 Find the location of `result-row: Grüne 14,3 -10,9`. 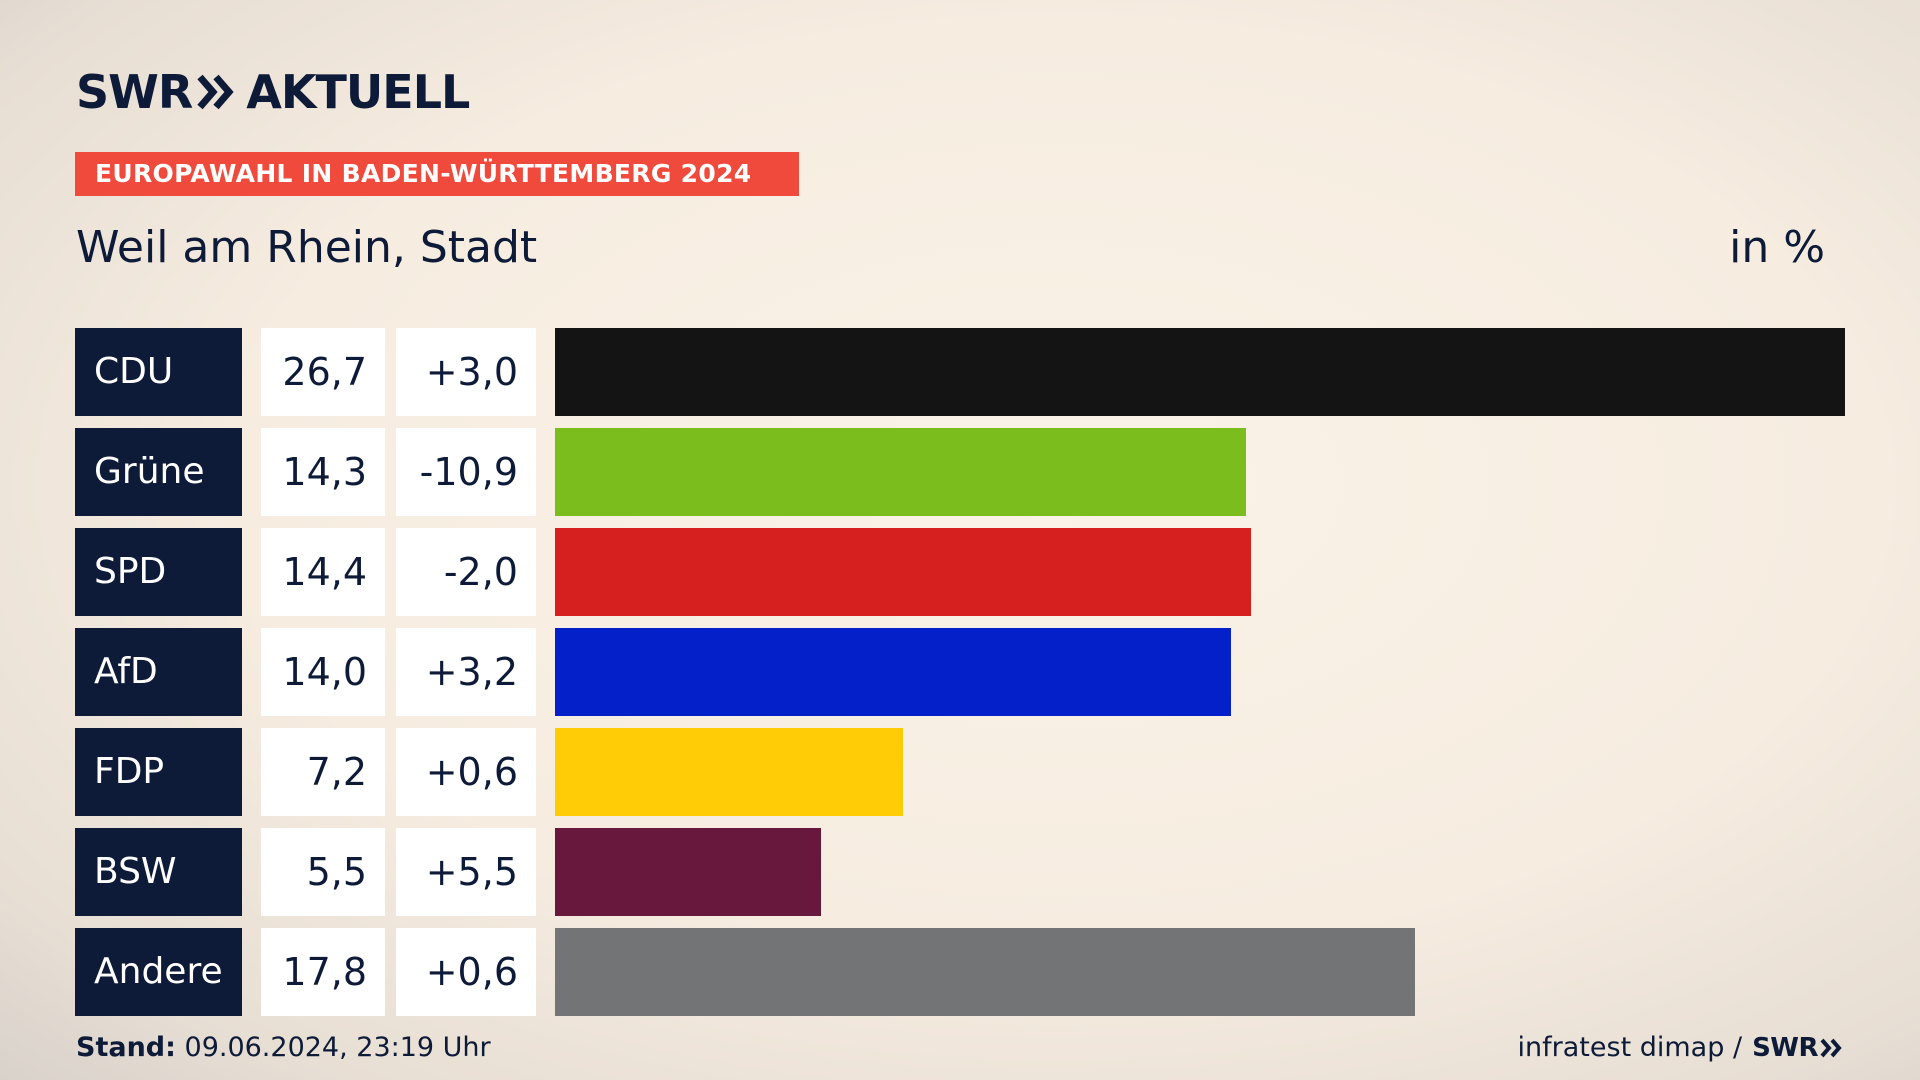

result-row: Grüne 14,3 -10,9 is located at coordinates (960, 472).